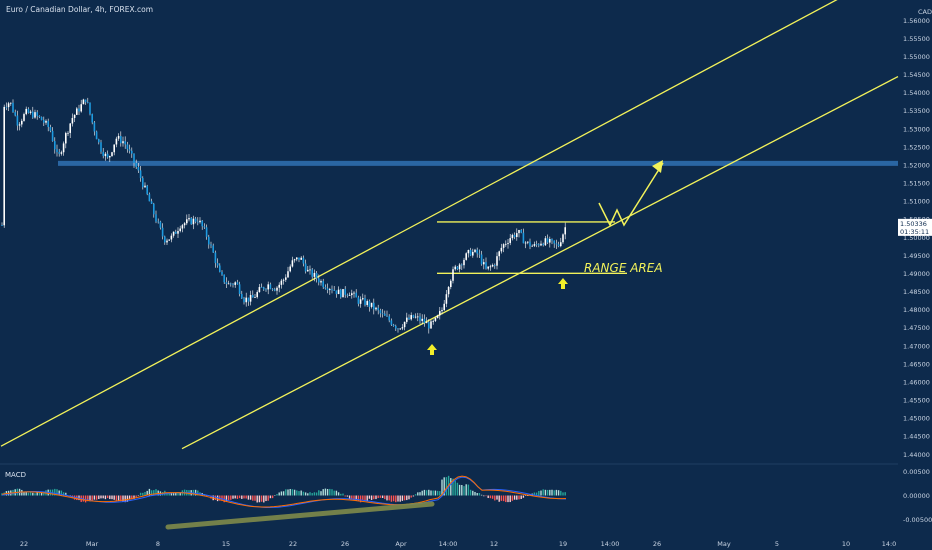 Image resolution: width=932 pixels, height=550 pixels. Describe the element at coordinates (916, 202) in the screenshot. I see `y-tick-label: 1.51000` at that location.